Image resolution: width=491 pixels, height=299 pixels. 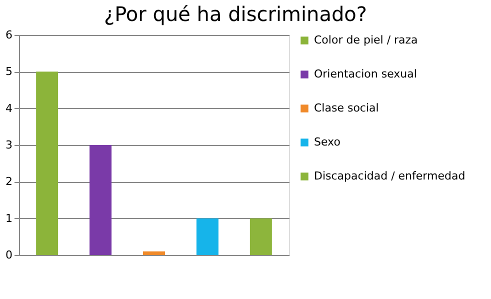 I want to click on legend-label: Clase social, so click(x=346, y=108).